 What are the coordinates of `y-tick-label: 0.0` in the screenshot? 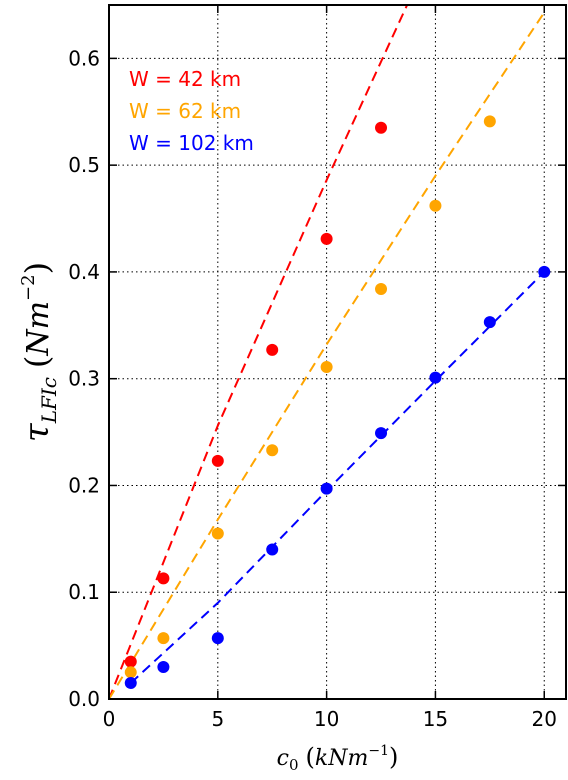 It's located at (84, 699).